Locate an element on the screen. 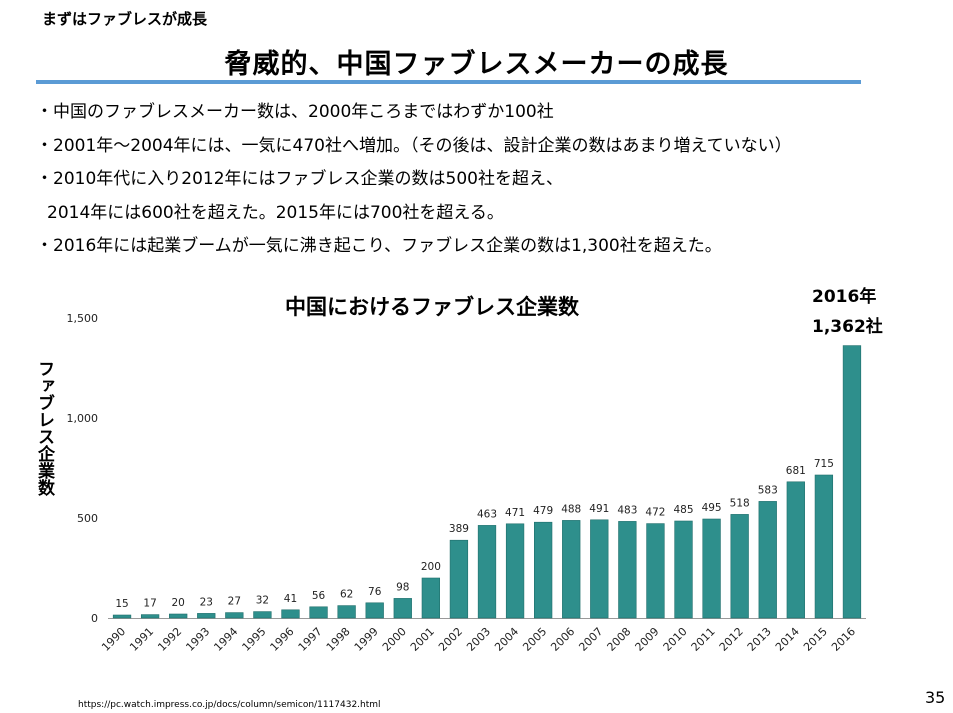 This screenshot has width=953, height=713. chart-title: 中国におけるファブレス企業数 is located at coordinates (432, 307).